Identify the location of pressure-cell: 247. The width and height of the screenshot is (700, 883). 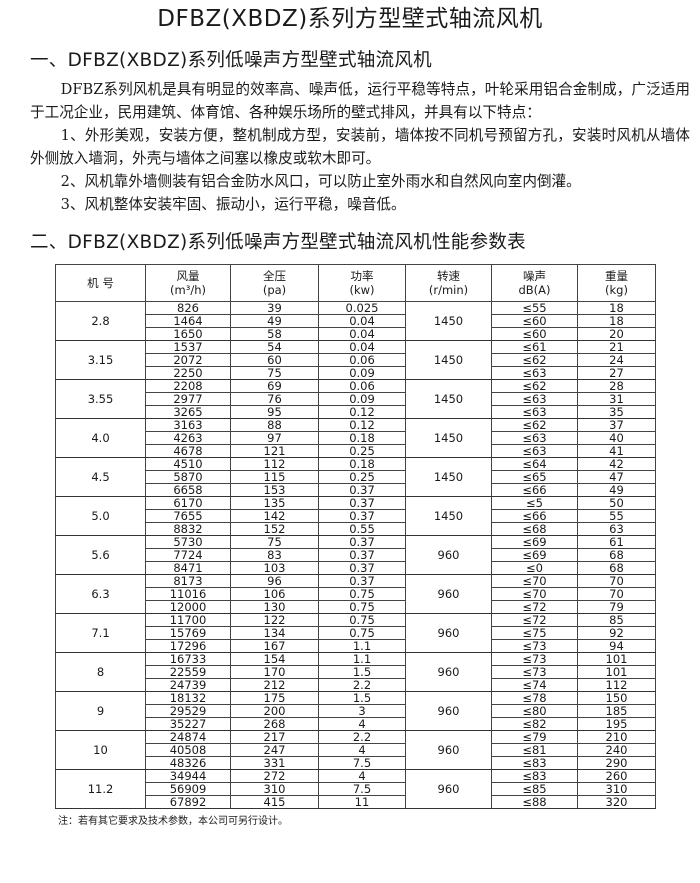
(274, 750).